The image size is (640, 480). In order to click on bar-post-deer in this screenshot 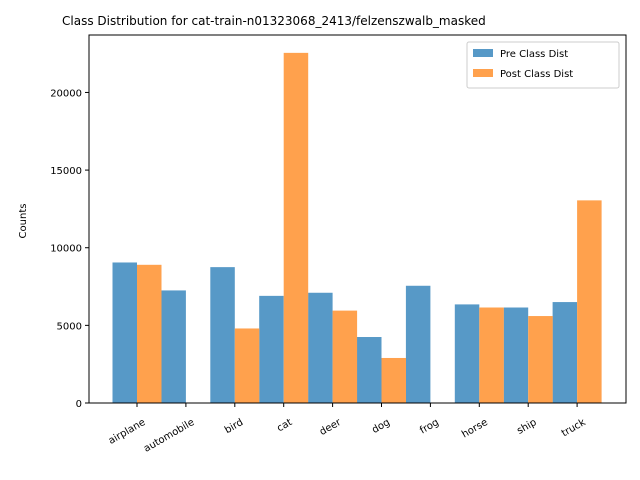, I will do `click(345, 356)`.